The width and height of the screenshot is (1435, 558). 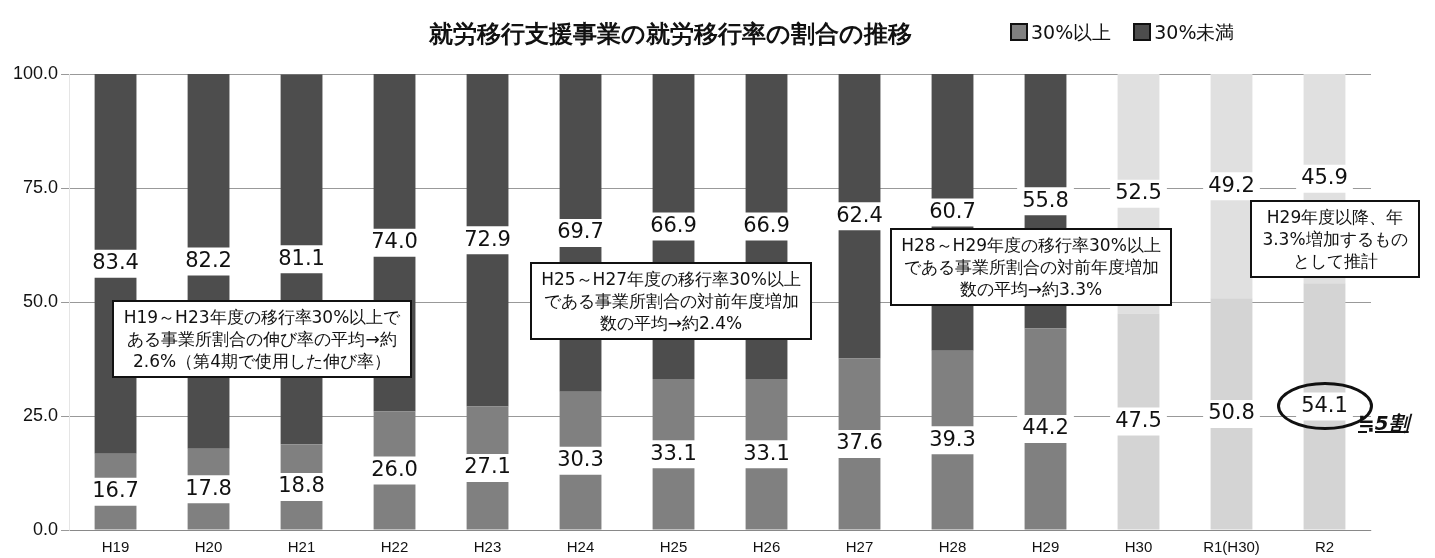 I want to click on x-tick-label: H29, so click(x=1045, y=547).